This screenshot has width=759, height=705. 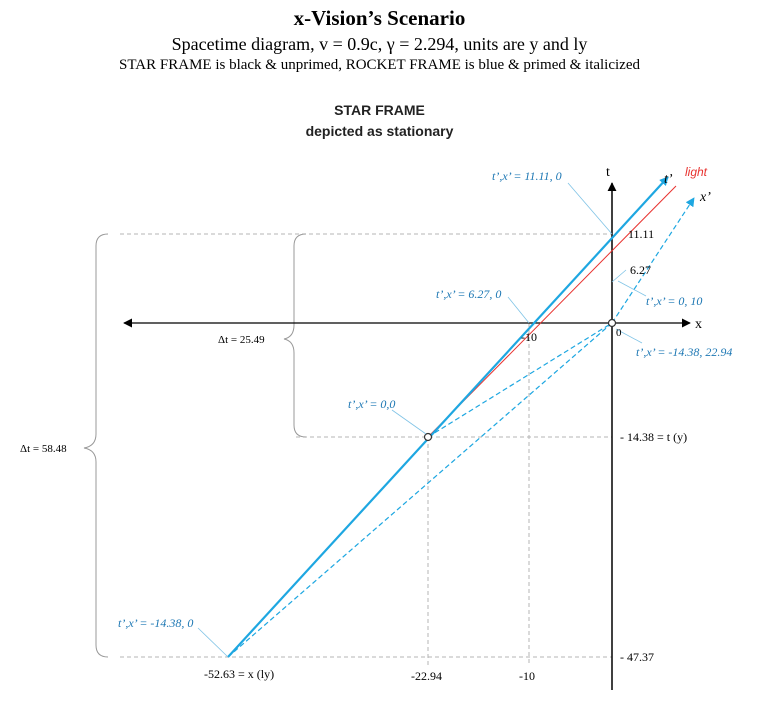 I want to click on t-prime-axis-label: t’, so click(x=668, y=179).